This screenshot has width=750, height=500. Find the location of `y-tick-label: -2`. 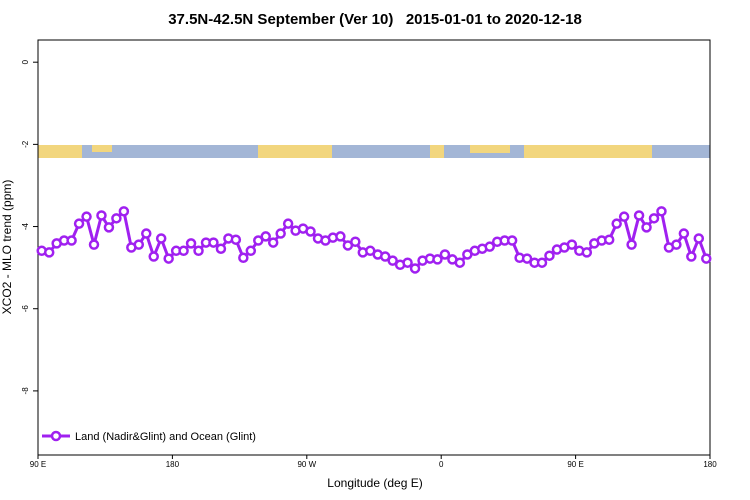

y-tick-label: -2 is located at coordinates (25, 144).